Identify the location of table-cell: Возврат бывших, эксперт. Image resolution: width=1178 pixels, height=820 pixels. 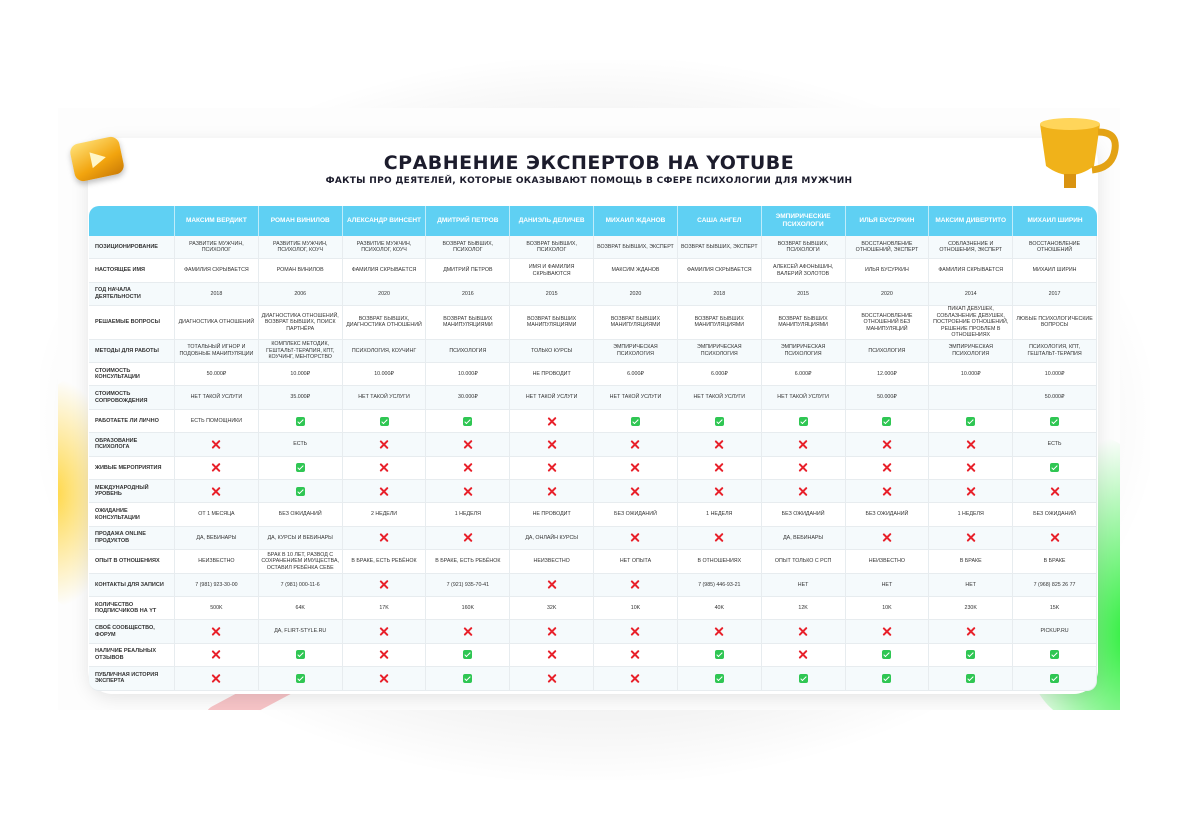
(719, 248).